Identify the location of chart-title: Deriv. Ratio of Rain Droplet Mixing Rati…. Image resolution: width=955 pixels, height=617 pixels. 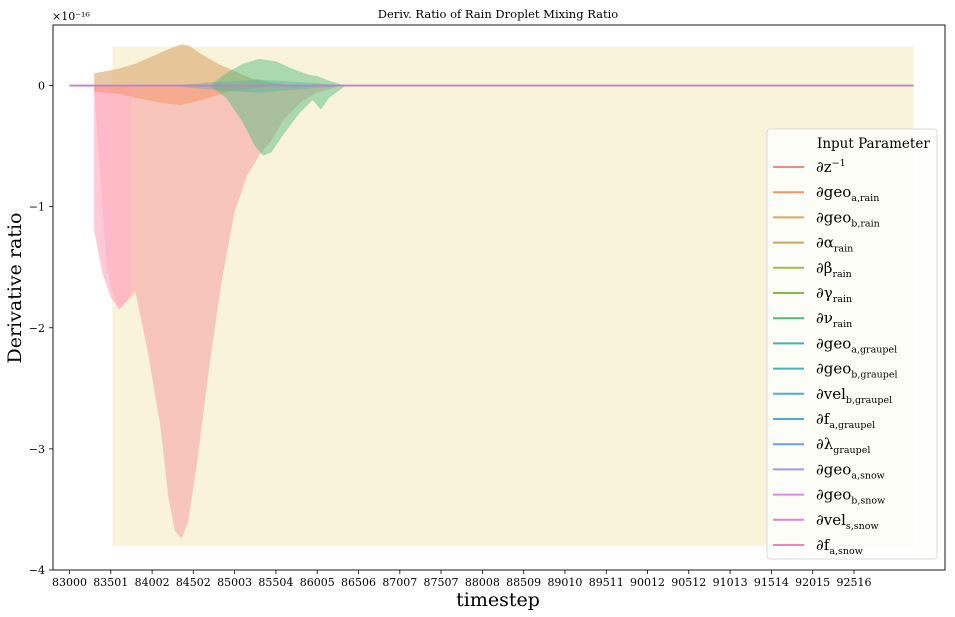
(498, 14).